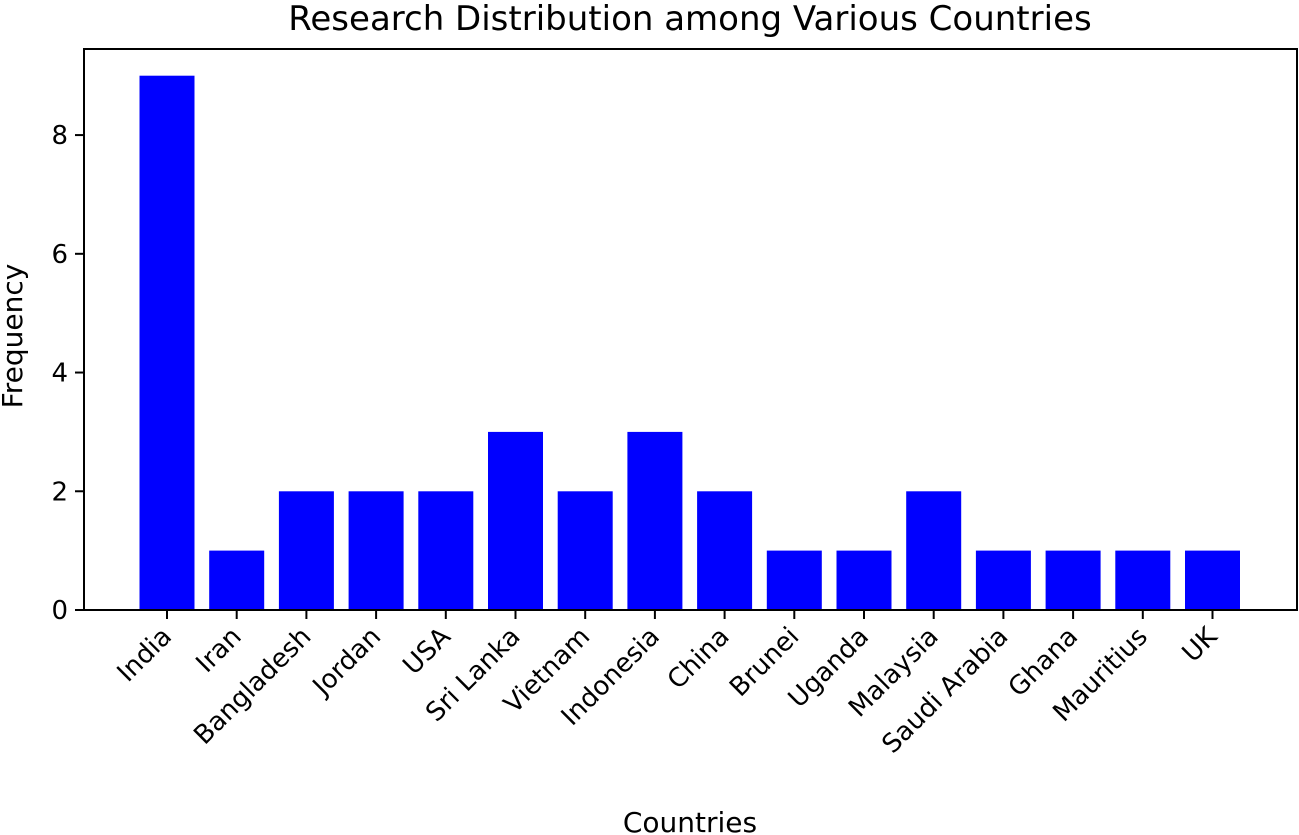 The height and width of the screenshot is (835, 1299). Describe the element at coordinates (346, 662) in the screenshot. I see `x-tick-label: Jordan` at that location.